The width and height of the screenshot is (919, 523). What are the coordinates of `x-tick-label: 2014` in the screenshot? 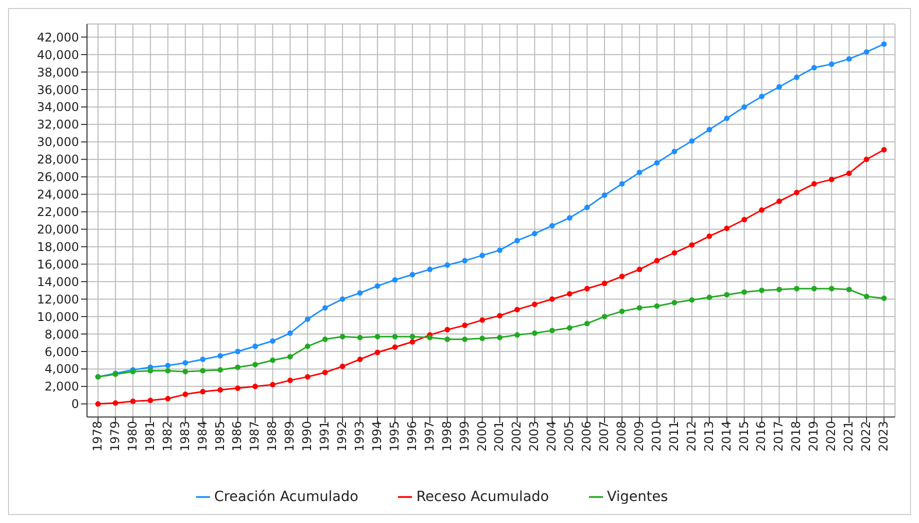 It's located at (726, 436).